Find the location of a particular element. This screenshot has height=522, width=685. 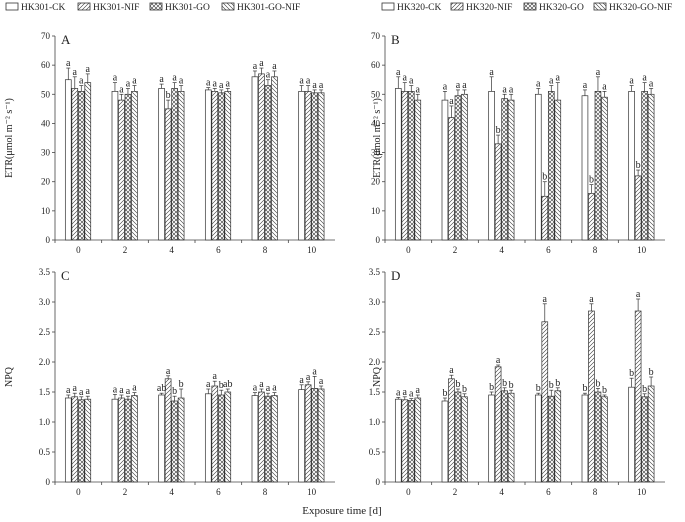

y-tick-label: 1.5 is located at coordinates (45, 392).